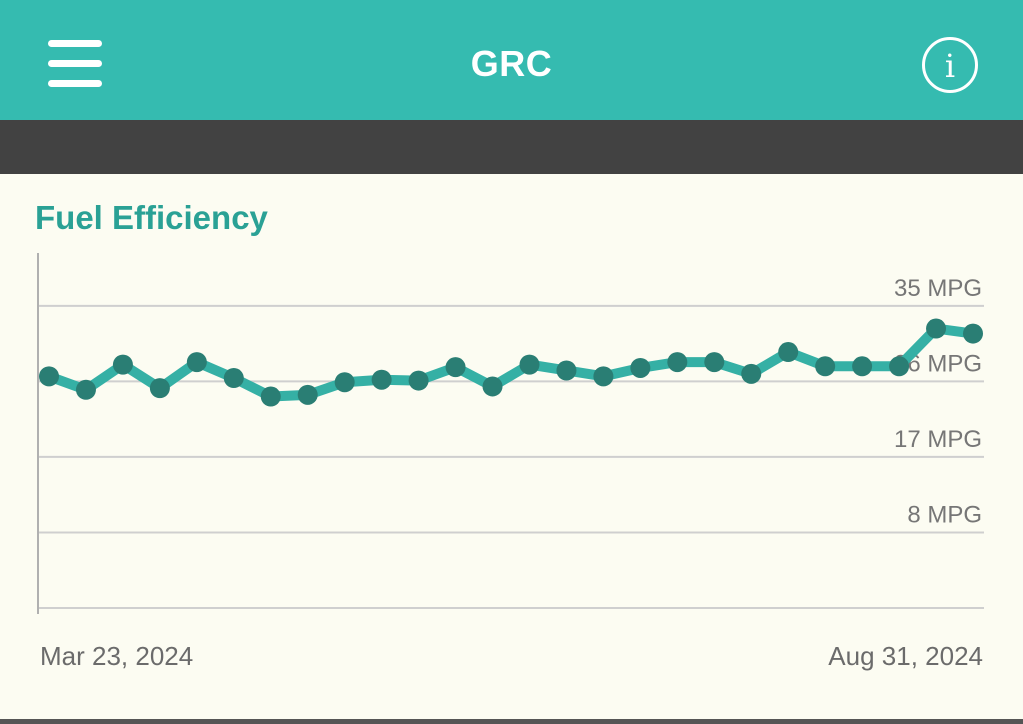 The width and height of the screenshot is (1023, 724). What do you see at coordinates (151, 217) in the screenshot?
I see `chart-title: Fuel Efficiency` at bounding box center [151, 217].